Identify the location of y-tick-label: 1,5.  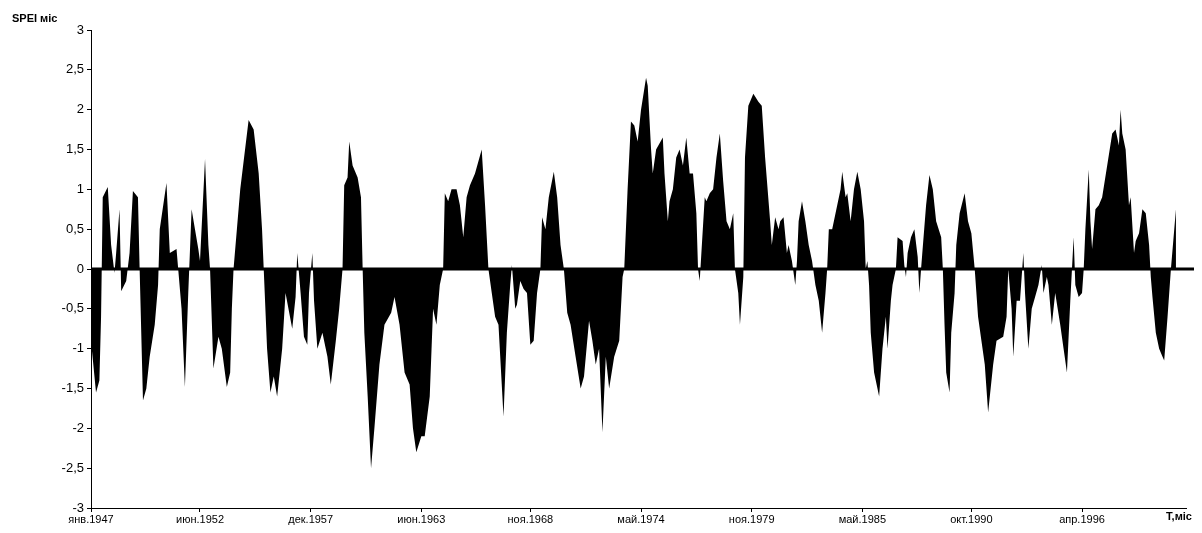
(74, 149).